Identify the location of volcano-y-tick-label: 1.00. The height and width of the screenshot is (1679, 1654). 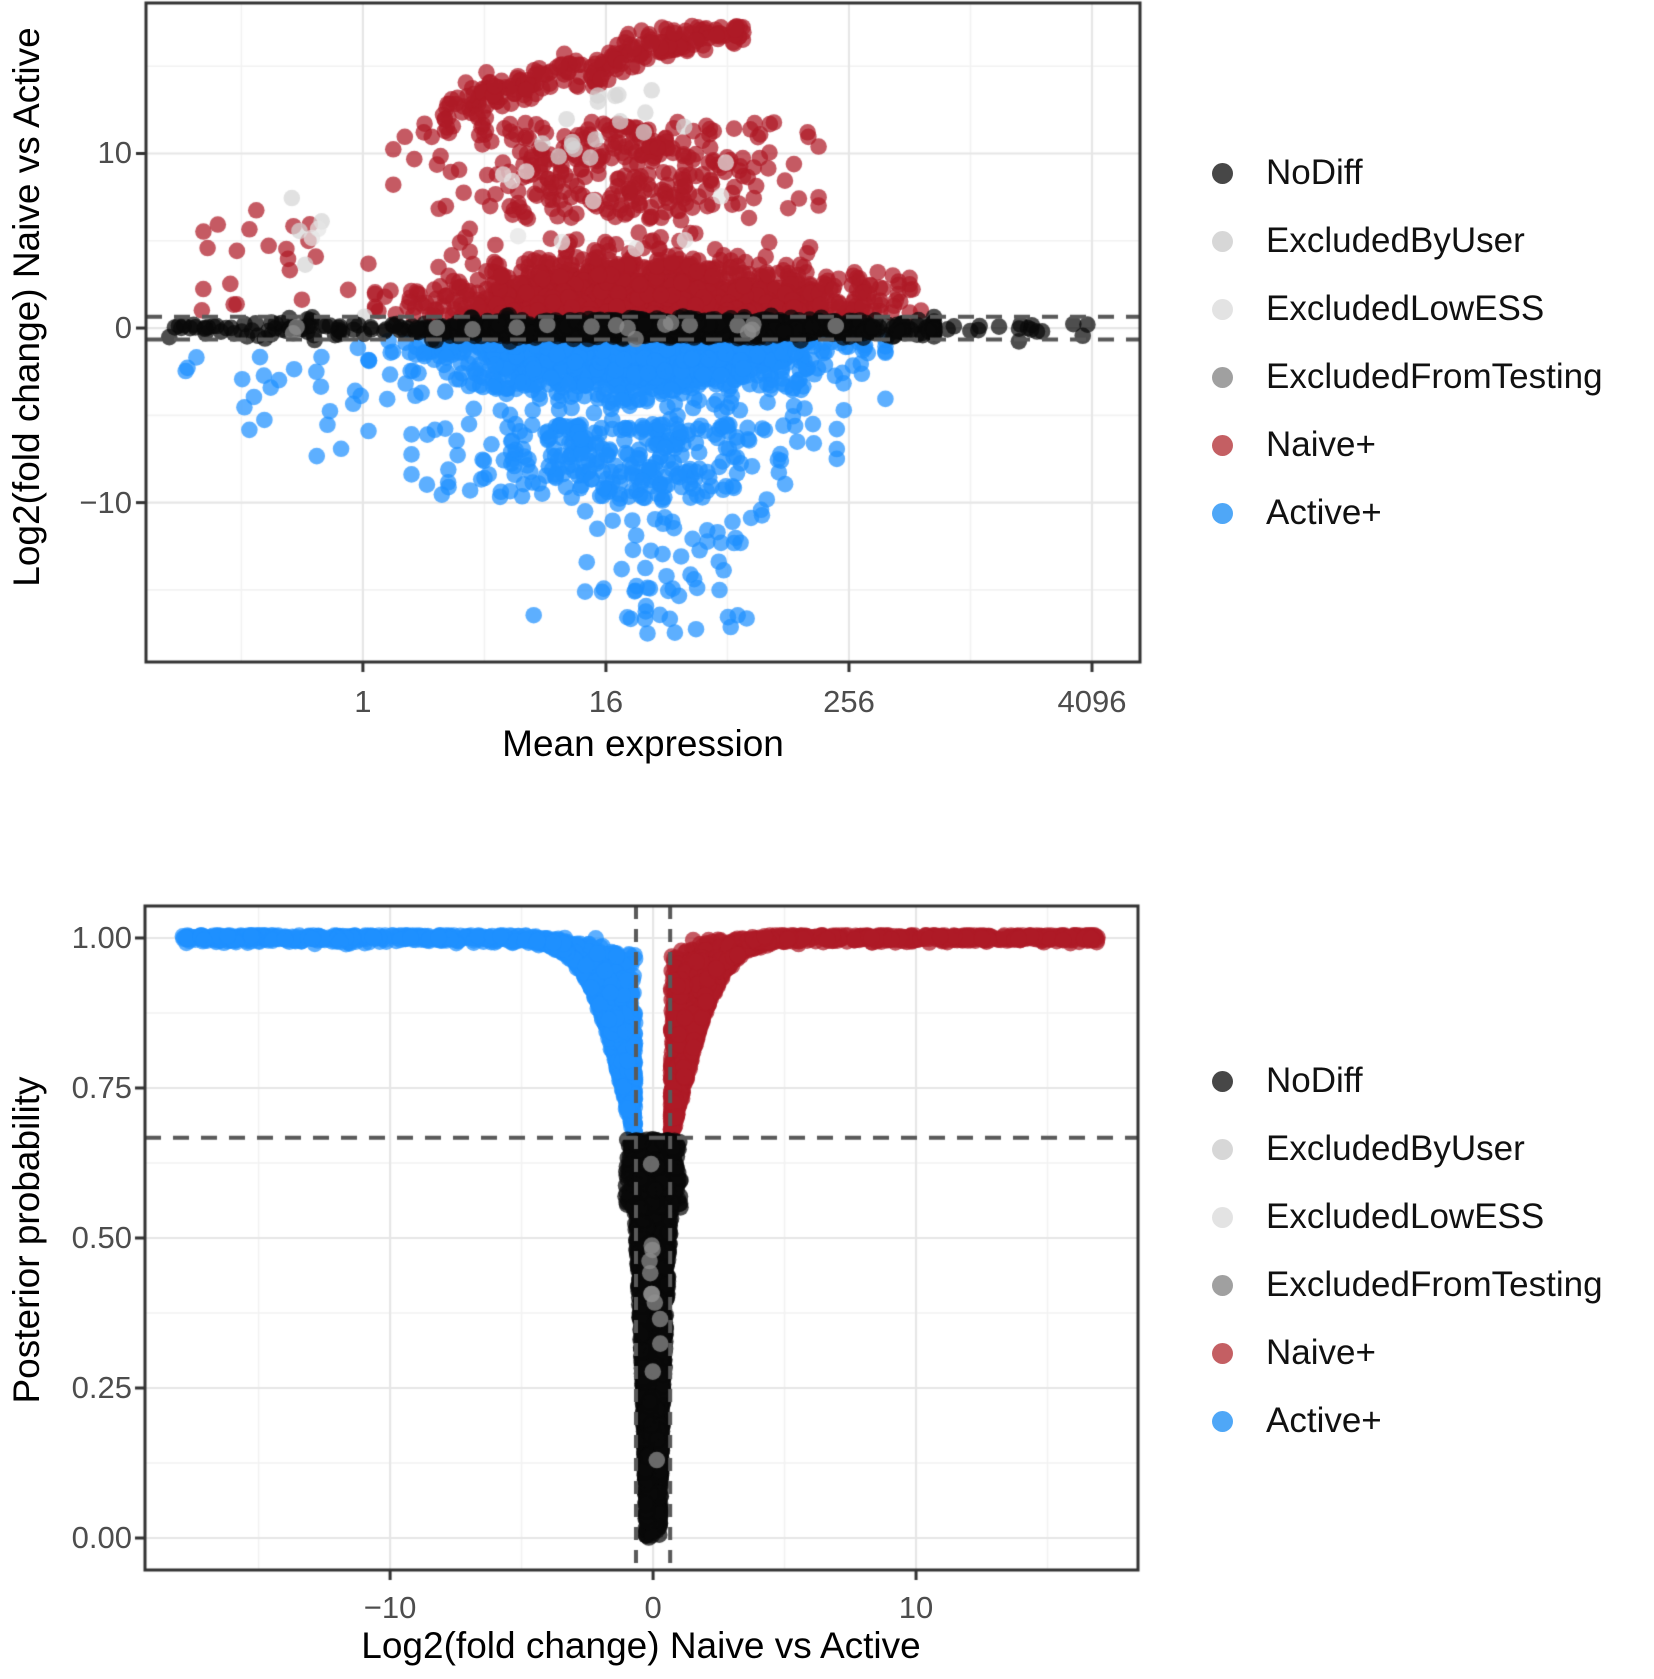
(101, 937).